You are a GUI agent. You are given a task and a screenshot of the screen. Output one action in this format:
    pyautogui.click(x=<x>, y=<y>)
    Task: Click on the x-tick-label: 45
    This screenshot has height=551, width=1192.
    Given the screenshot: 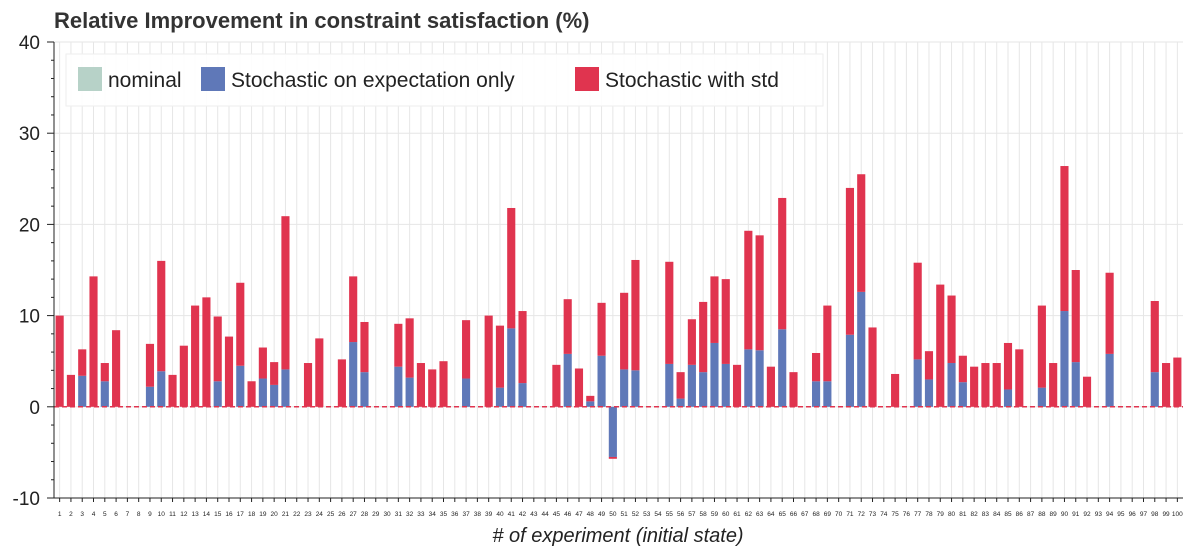 What is the action you would take?
    pyautogui.click(x=557, y=514)
    